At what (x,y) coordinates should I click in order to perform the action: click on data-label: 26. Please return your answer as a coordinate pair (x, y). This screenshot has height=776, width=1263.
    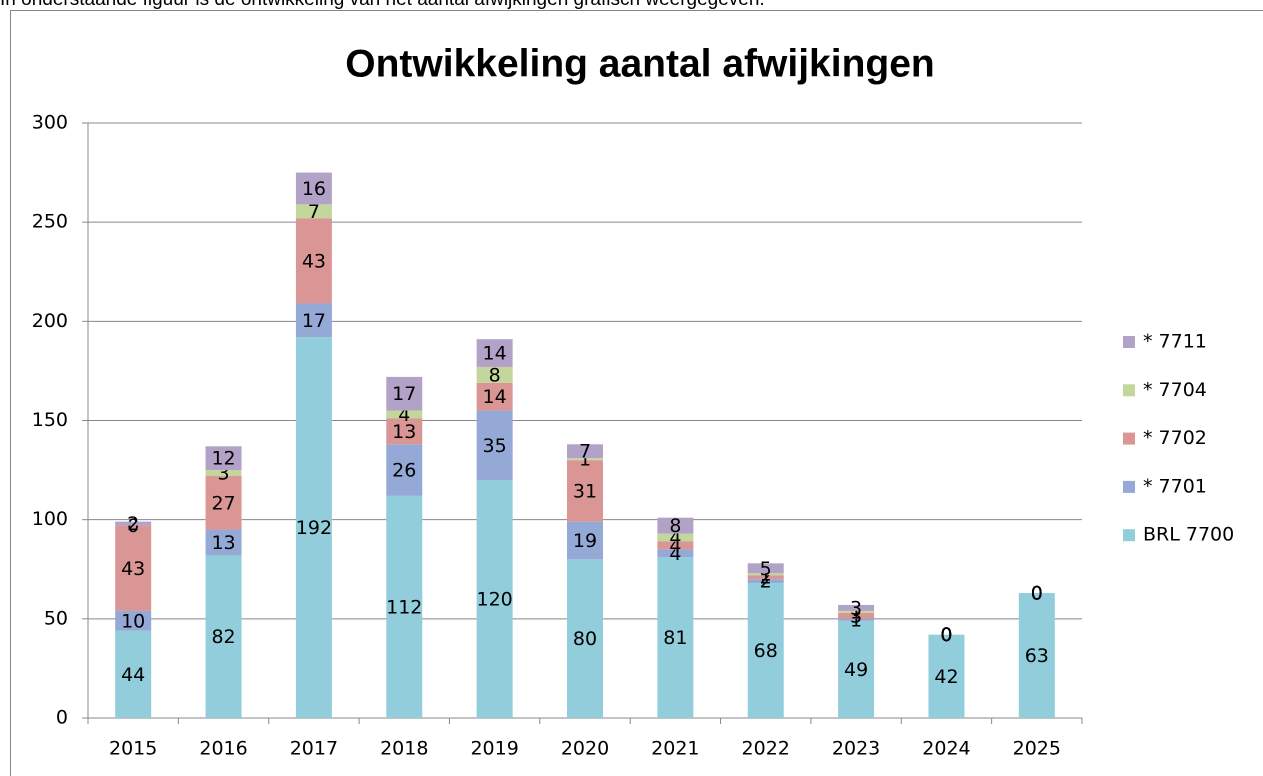
    Looking at the image, I should click on (404, 471).